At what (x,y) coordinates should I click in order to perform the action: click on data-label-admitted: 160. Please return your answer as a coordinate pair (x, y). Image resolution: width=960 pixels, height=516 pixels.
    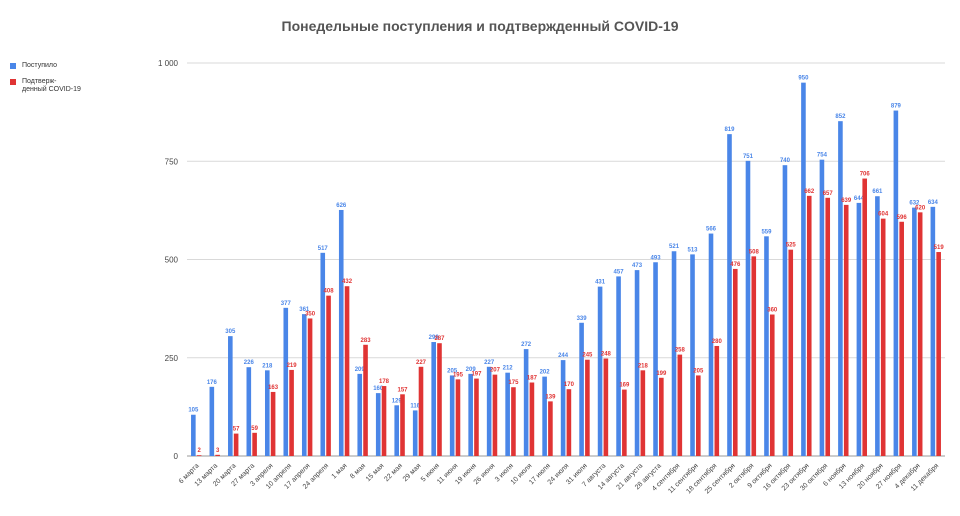
    Looking at the image, I should click on (378, 389).